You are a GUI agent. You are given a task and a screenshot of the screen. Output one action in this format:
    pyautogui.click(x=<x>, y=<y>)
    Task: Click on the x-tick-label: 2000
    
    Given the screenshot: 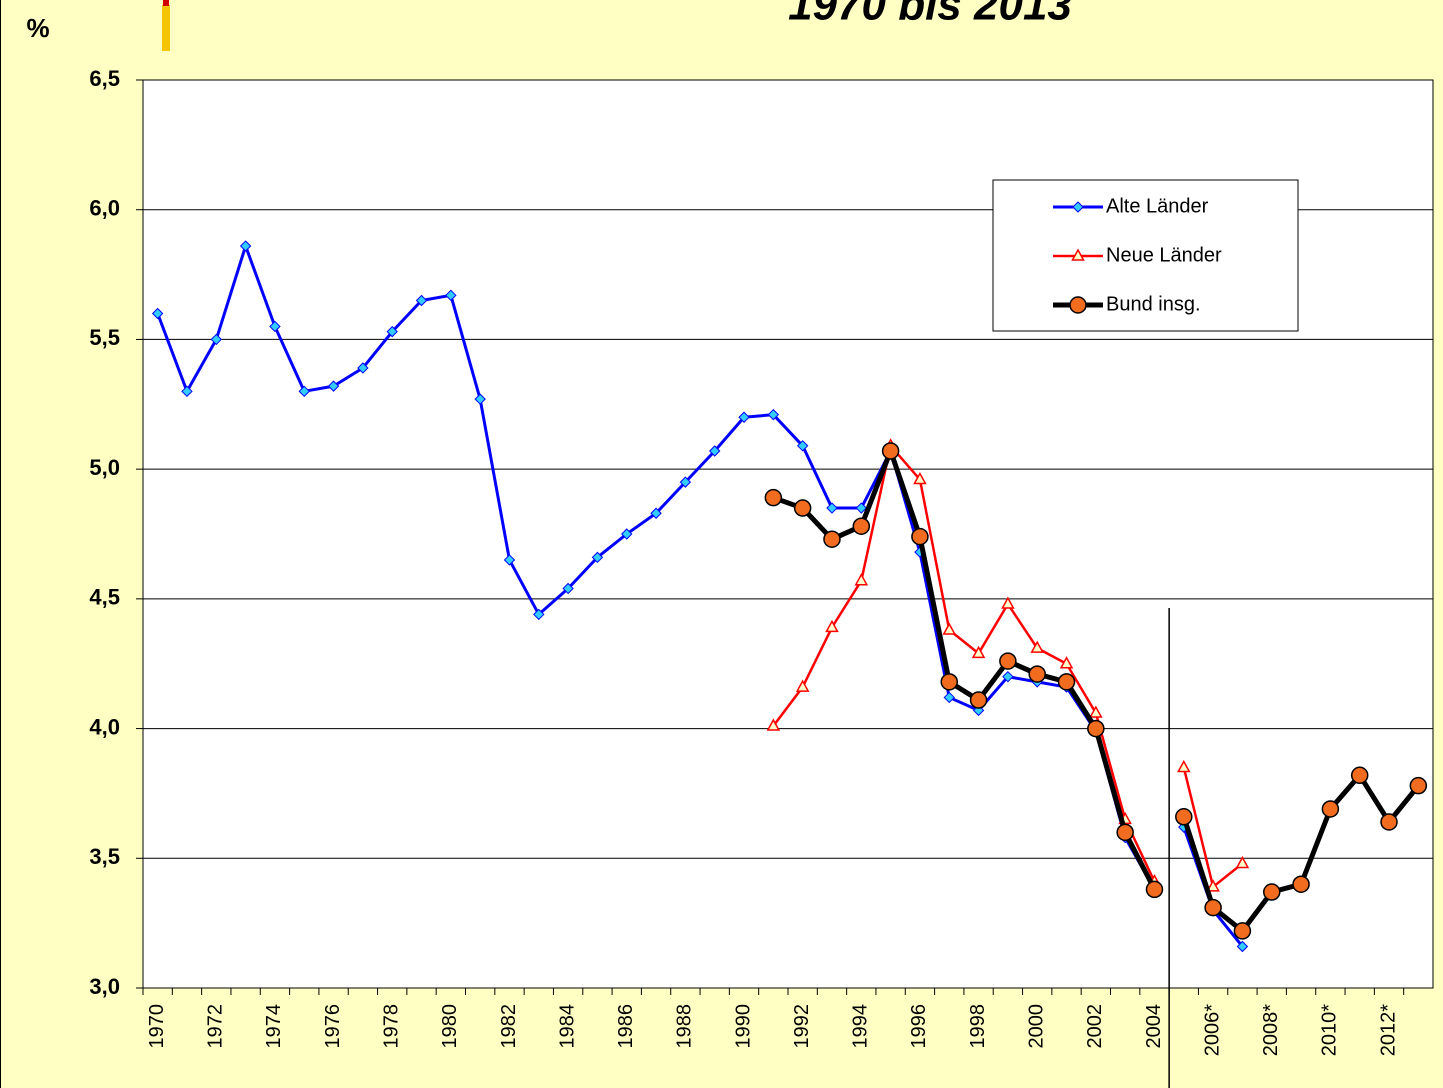 What is the action you would take?
    pyautogui.click(x=1036, y=1026)
    